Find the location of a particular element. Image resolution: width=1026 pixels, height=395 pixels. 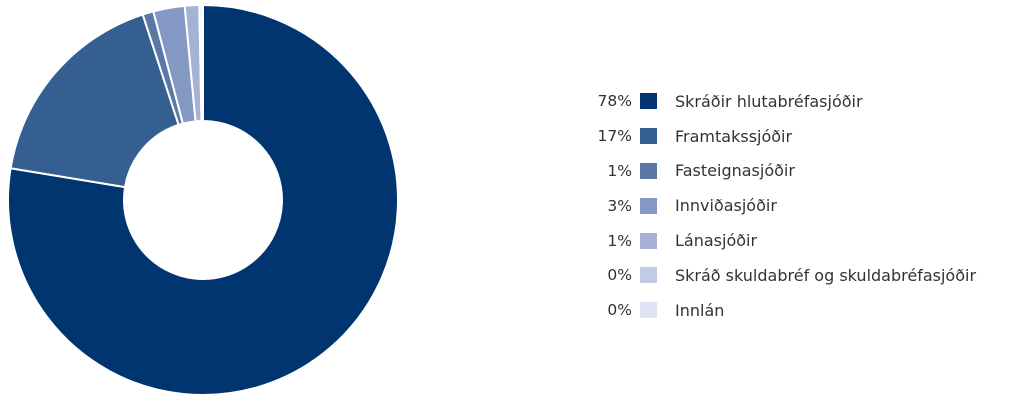

legend-value-label: 17% is located at coordinates (614, 136).